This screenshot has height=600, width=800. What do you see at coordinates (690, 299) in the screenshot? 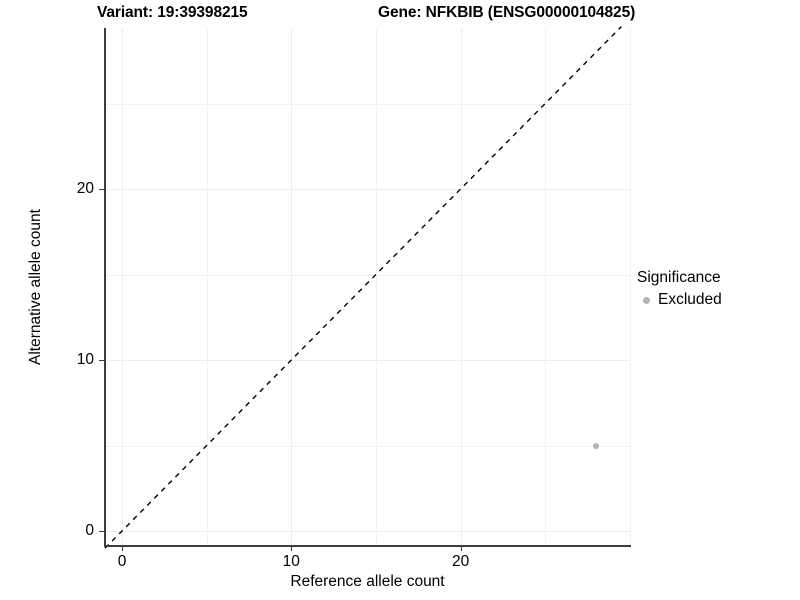
I see `legend-item-label: Excluded` at bounding box center [690, 299].